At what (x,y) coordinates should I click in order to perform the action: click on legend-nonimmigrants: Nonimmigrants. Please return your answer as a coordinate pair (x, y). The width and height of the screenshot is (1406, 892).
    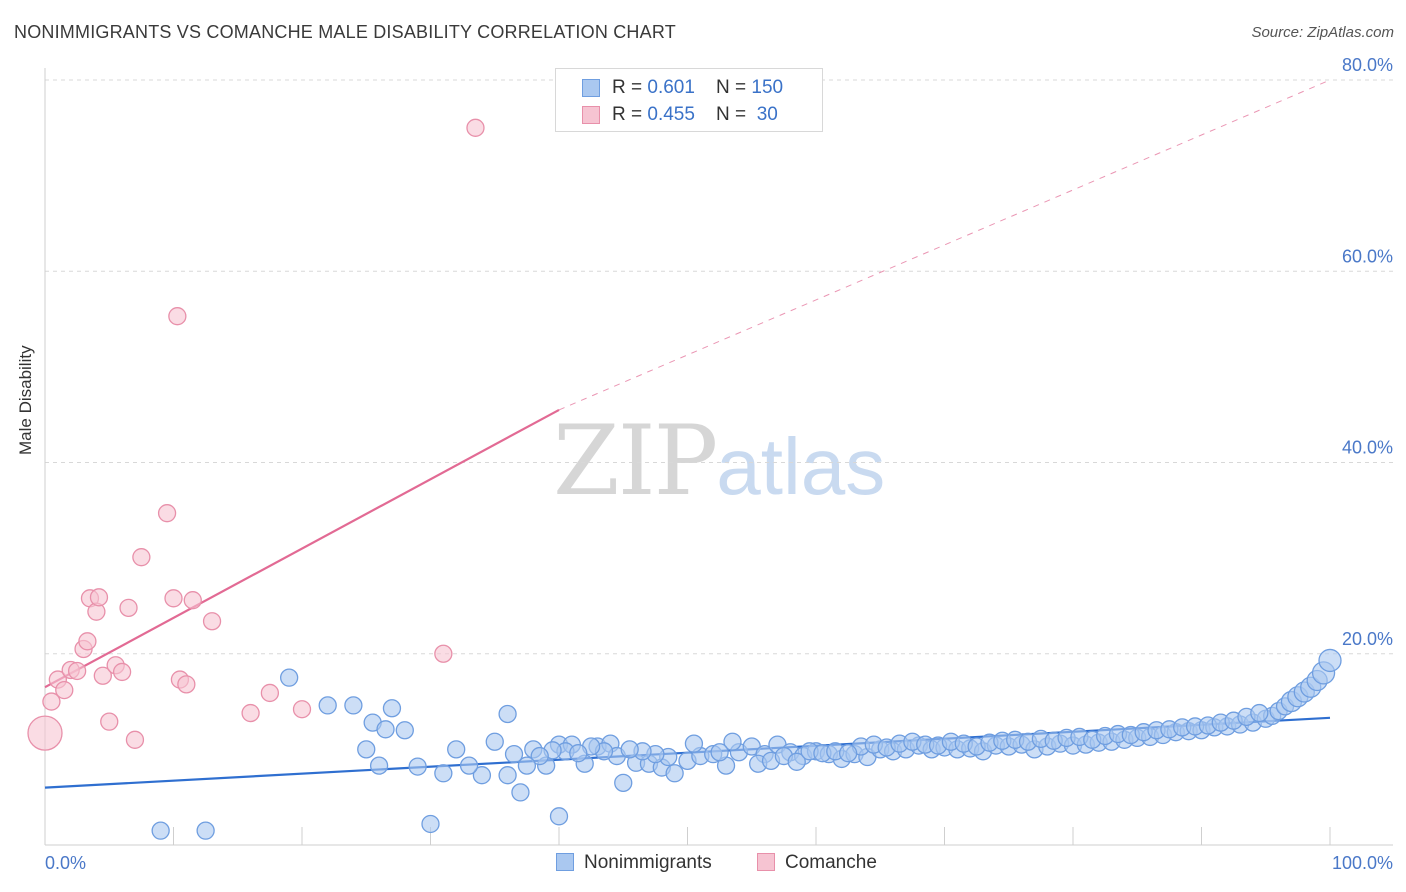
    Looking at the image, I should click on (634, 863).